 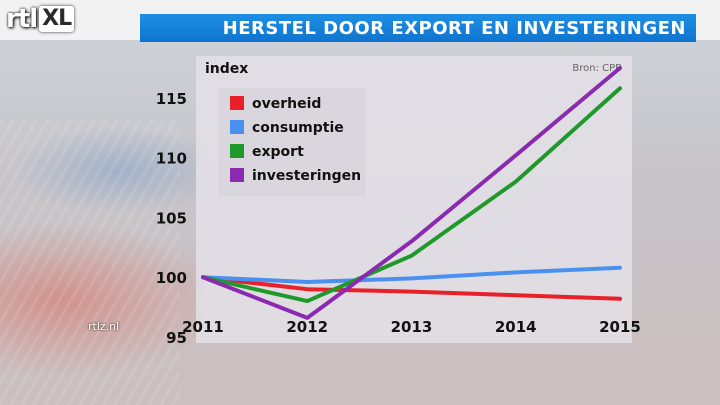 I want to click on x-tick-label: 2015, so click(x=620, y=327).